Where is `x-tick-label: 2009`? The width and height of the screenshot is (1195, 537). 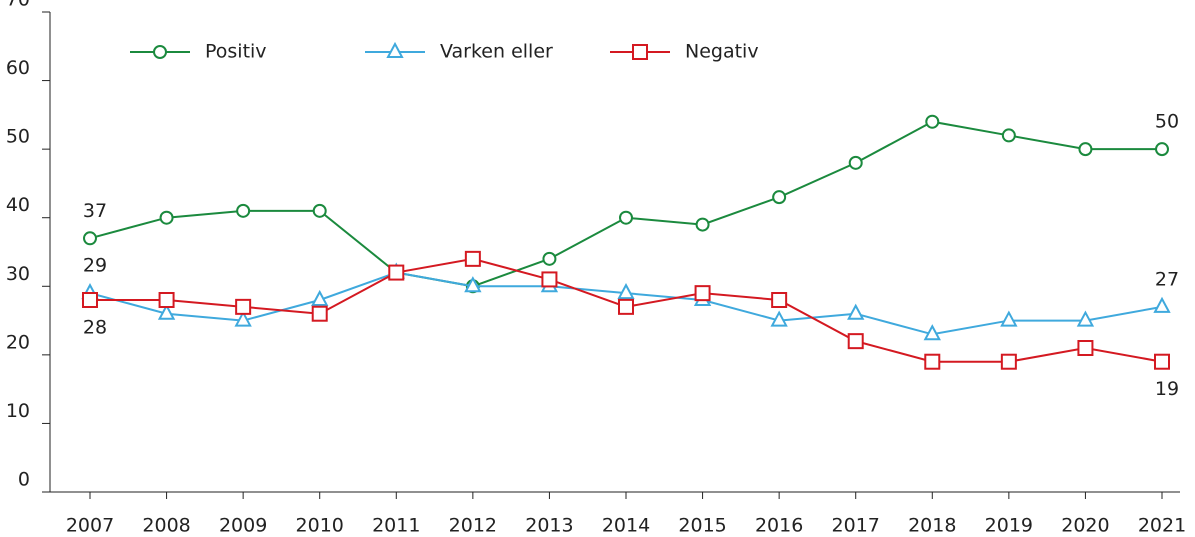
x-tick-label: 2009 is located at coordinates (243, 526).